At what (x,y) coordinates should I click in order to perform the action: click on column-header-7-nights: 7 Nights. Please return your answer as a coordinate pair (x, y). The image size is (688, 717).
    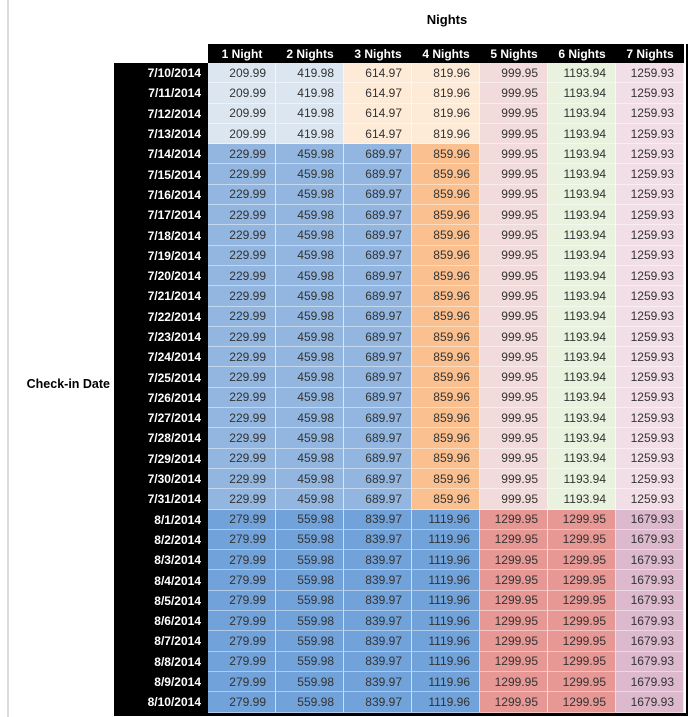
    Looking at the image, I should click on (650, 53).